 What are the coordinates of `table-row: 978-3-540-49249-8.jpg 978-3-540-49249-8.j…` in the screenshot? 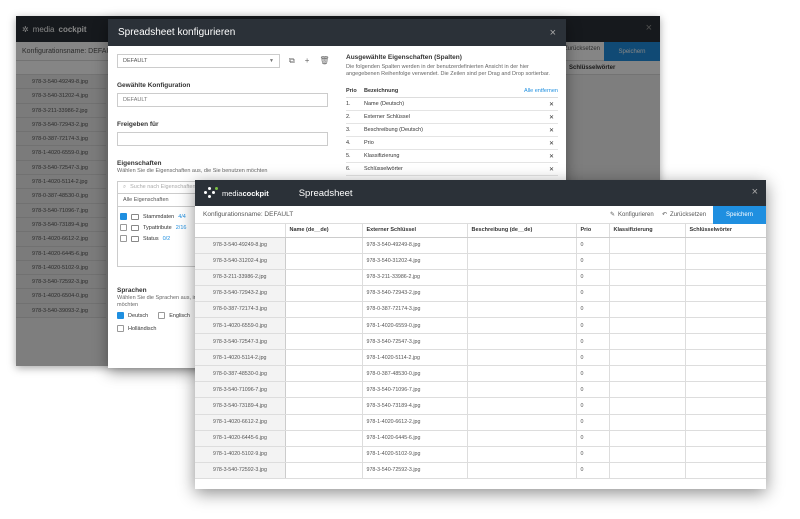 It's located at (480, 245).